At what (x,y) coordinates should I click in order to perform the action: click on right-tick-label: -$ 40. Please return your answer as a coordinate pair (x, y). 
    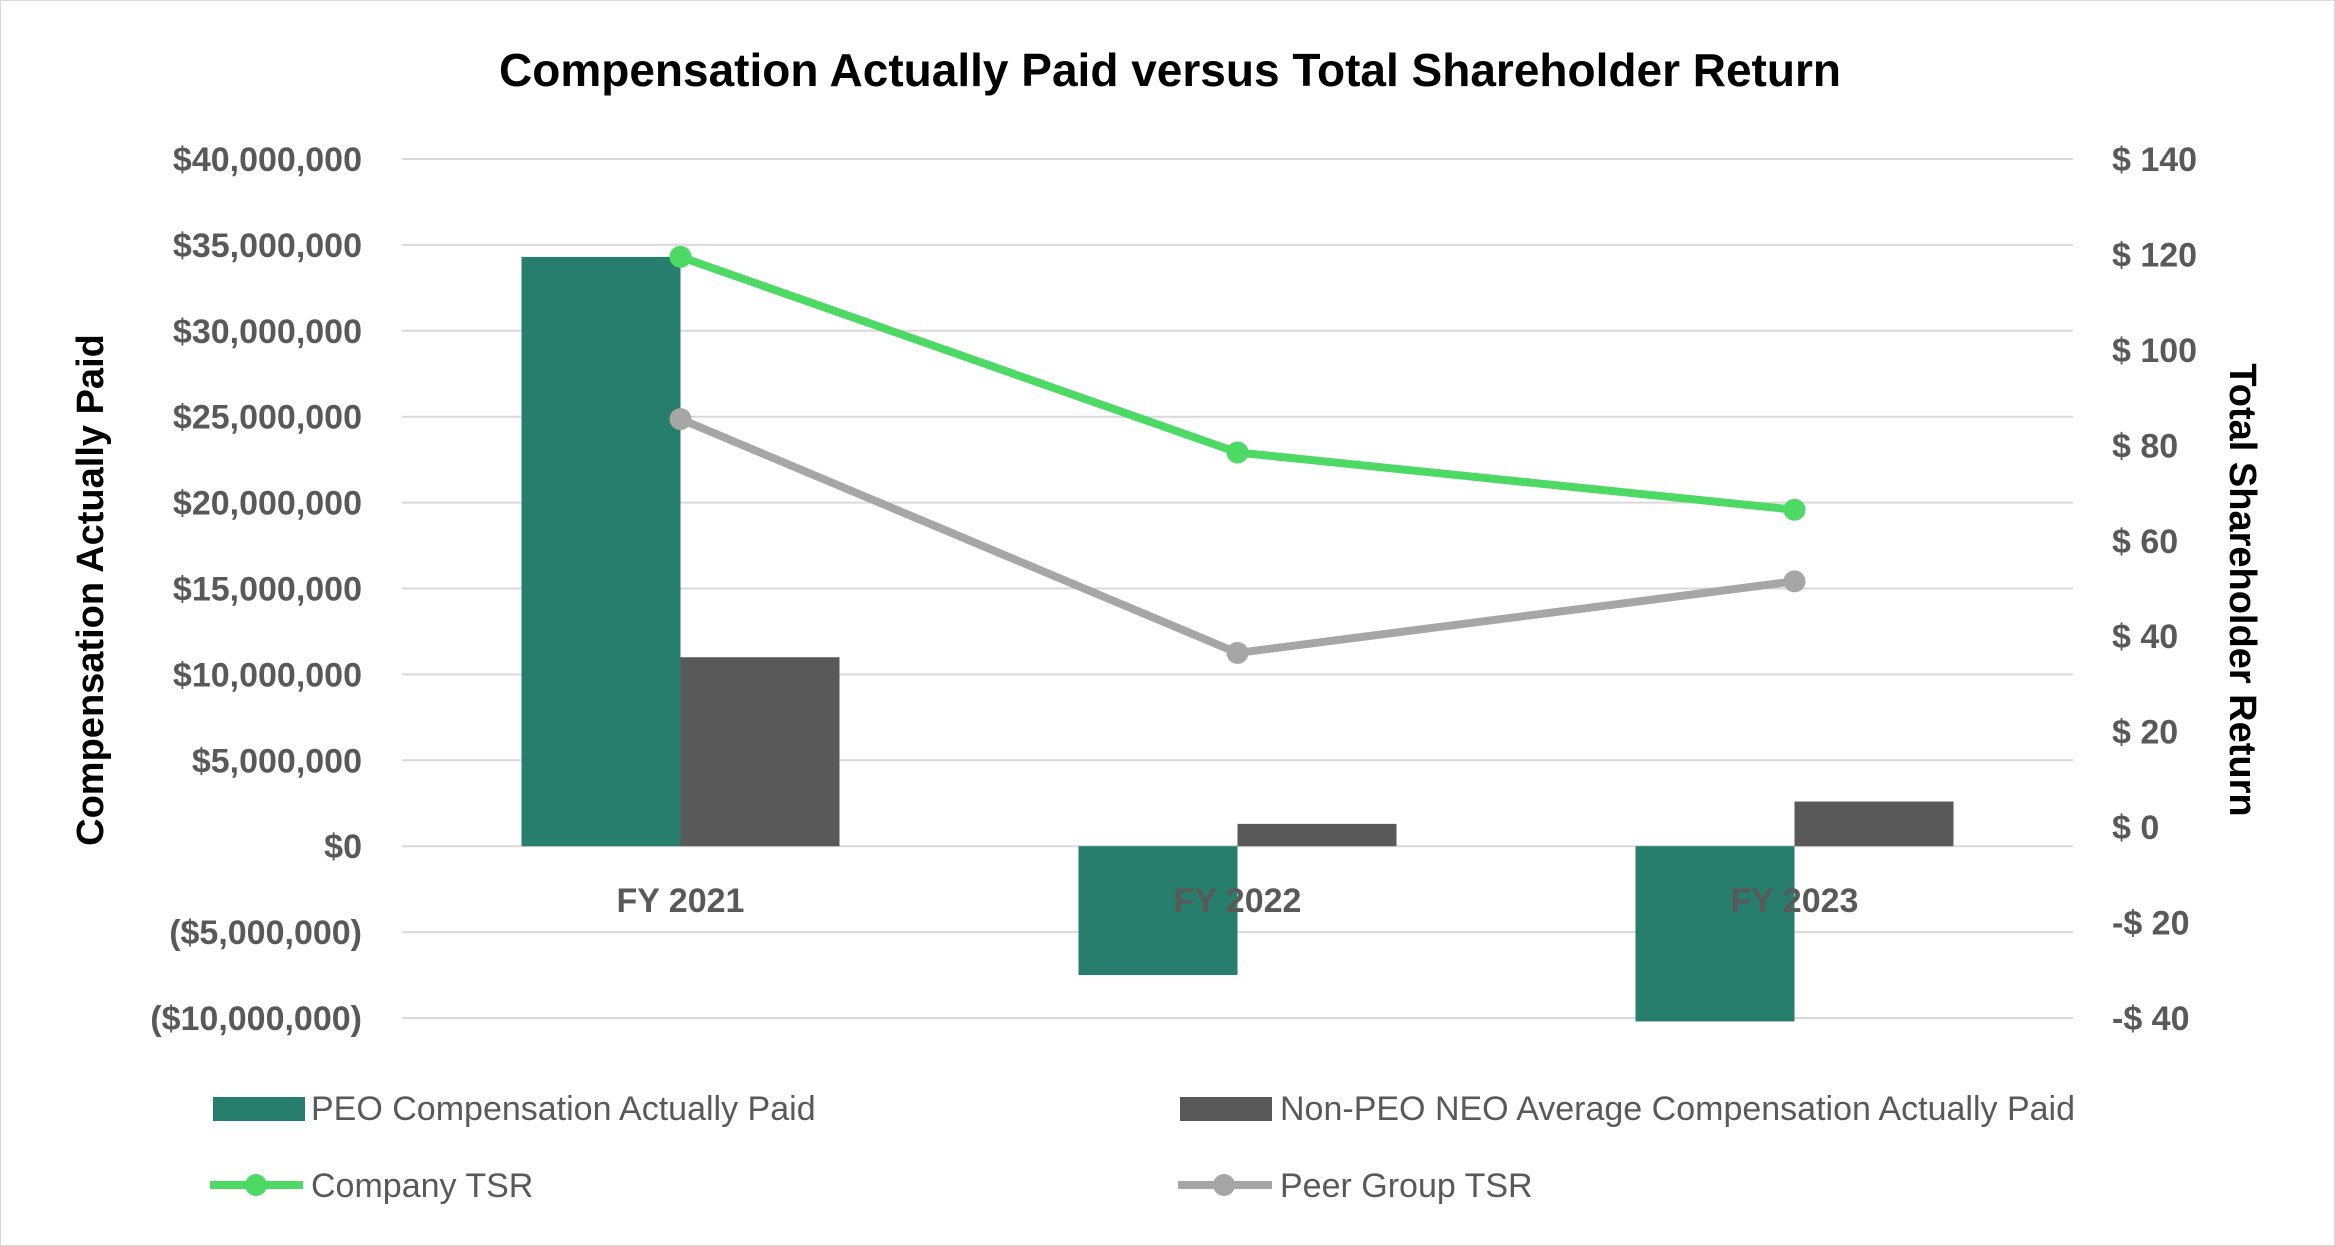
    Looking at the image, I should click on (2151, 1019).